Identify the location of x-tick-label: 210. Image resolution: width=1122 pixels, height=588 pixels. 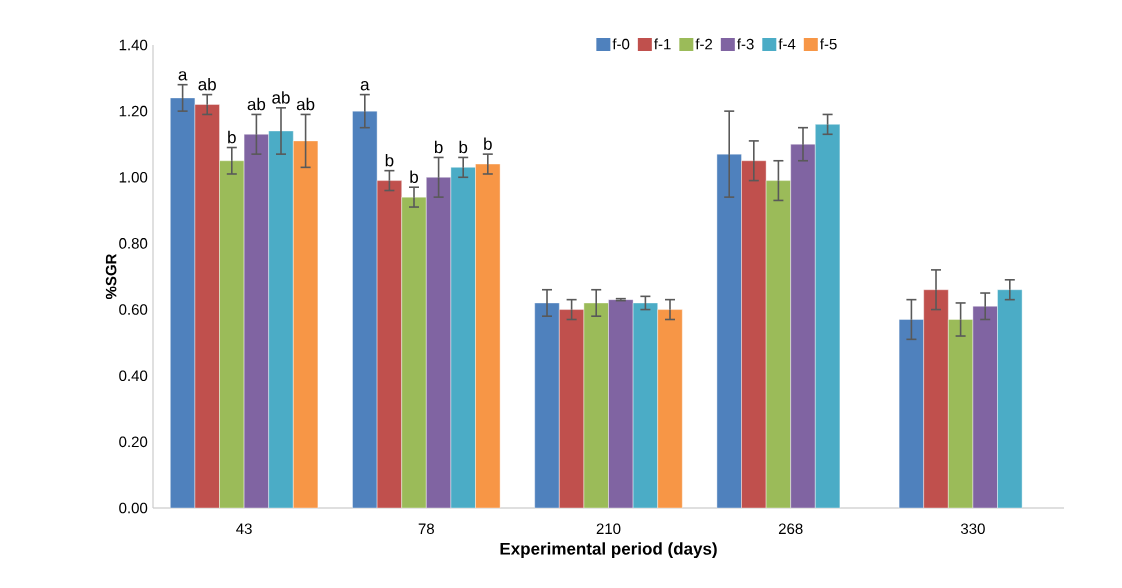
(608, 529).